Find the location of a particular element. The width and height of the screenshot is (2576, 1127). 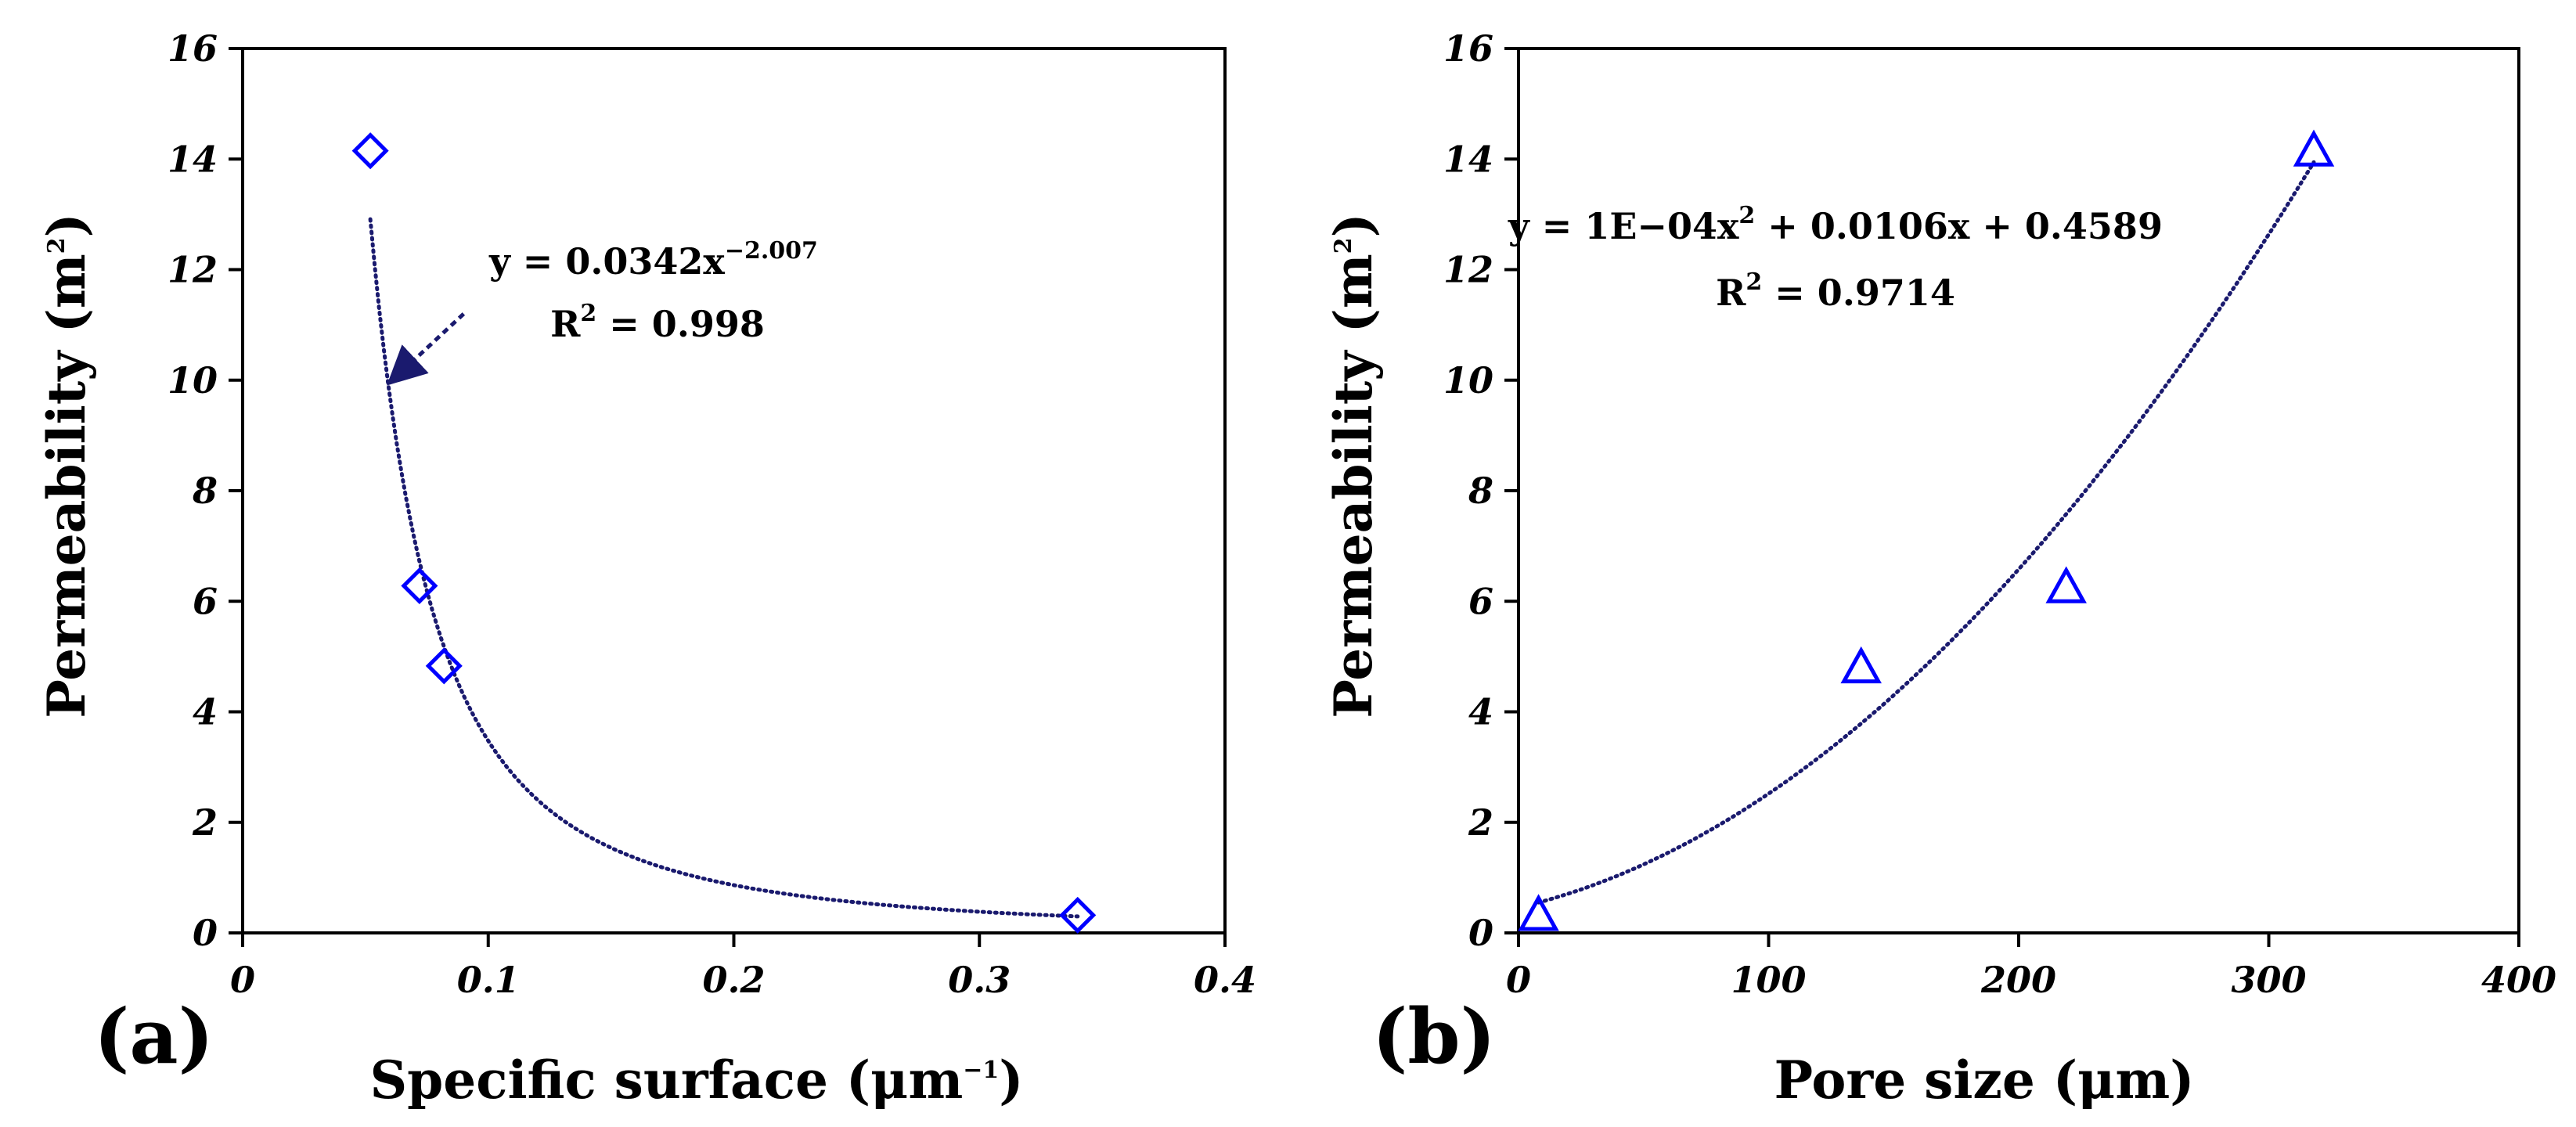

y-tick-label-b: 4 is located at coordinates (1480, 712).